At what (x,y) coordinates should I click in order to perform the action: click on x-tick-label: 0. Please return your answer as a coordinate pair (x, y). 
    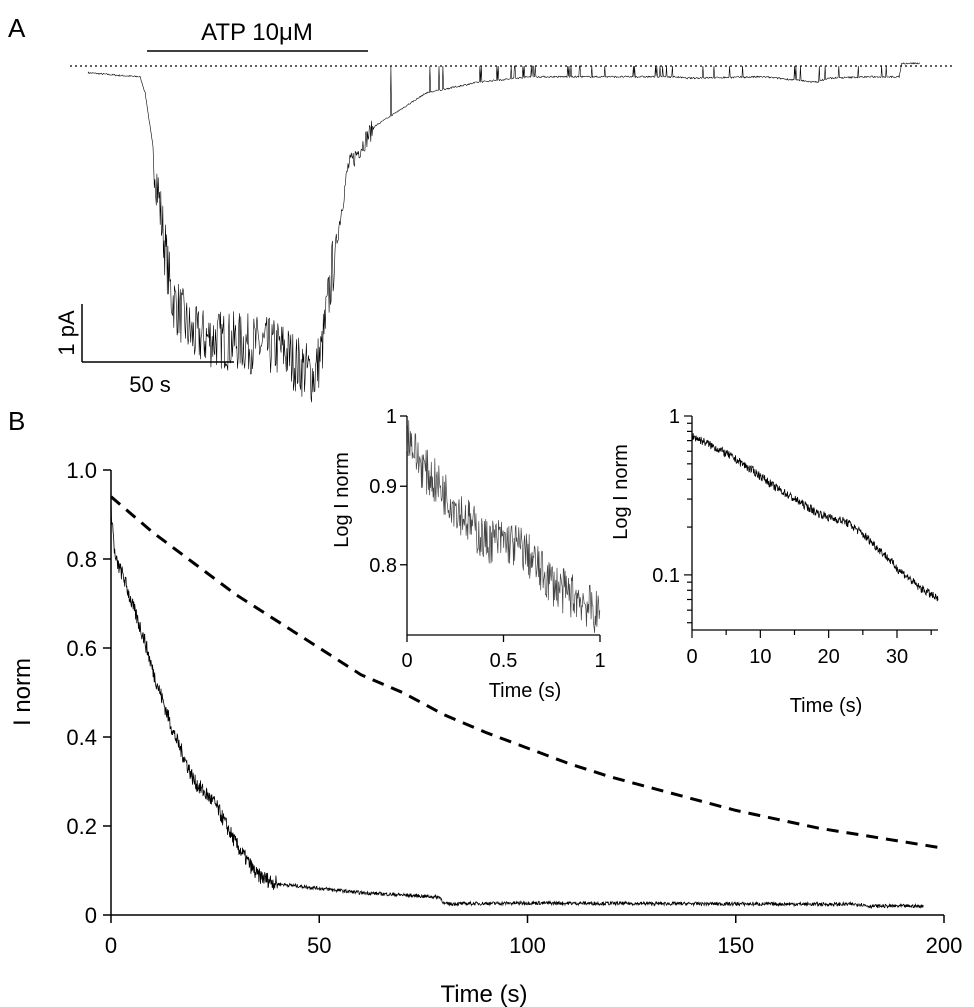
    Looking at the image, I should click on (111, 945).